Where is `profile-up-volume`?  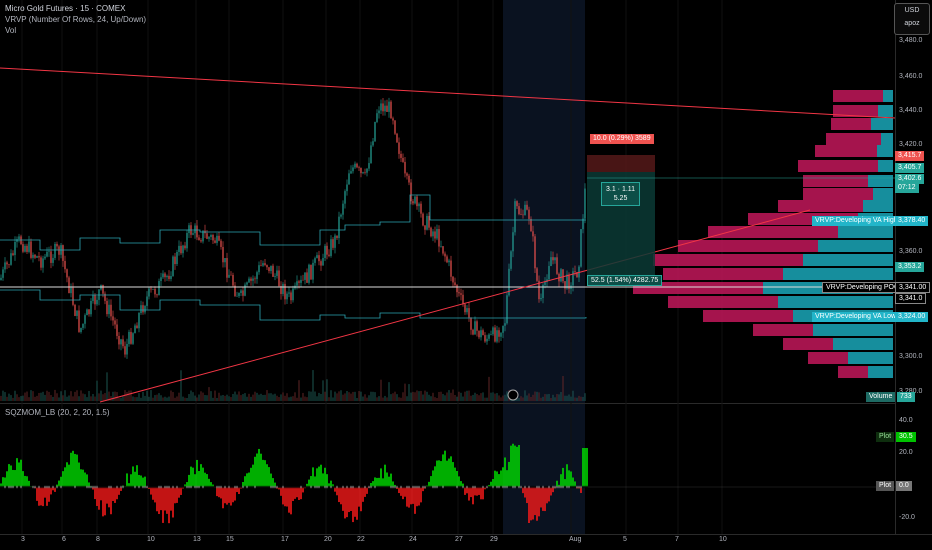 profile-up-volume is located at coordinates (878, 206).